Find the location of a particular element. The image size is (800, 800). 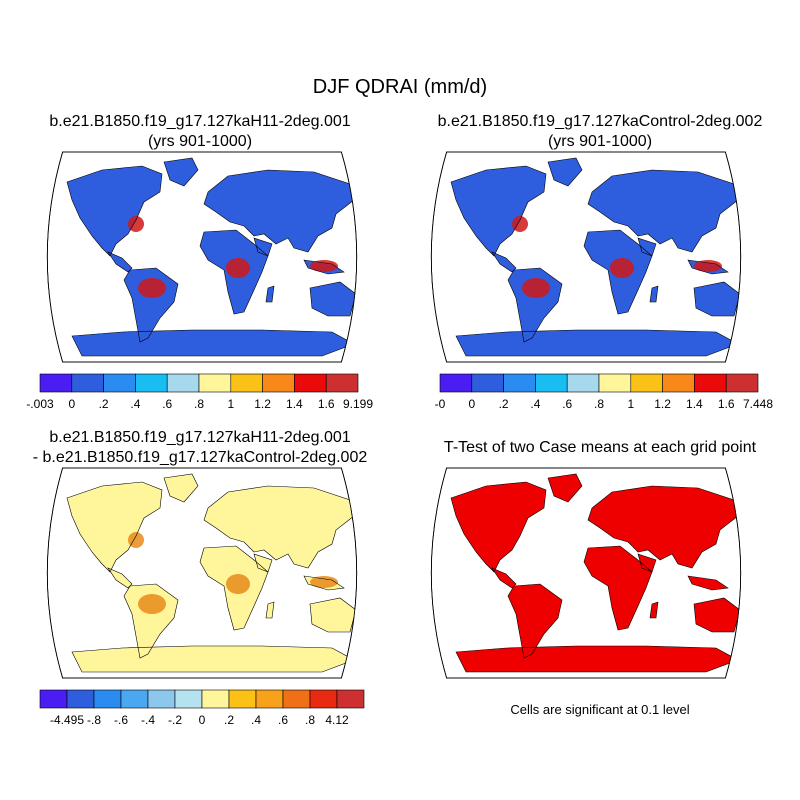

colorbar-label: 9.199 is located at coordinates (358, 404).